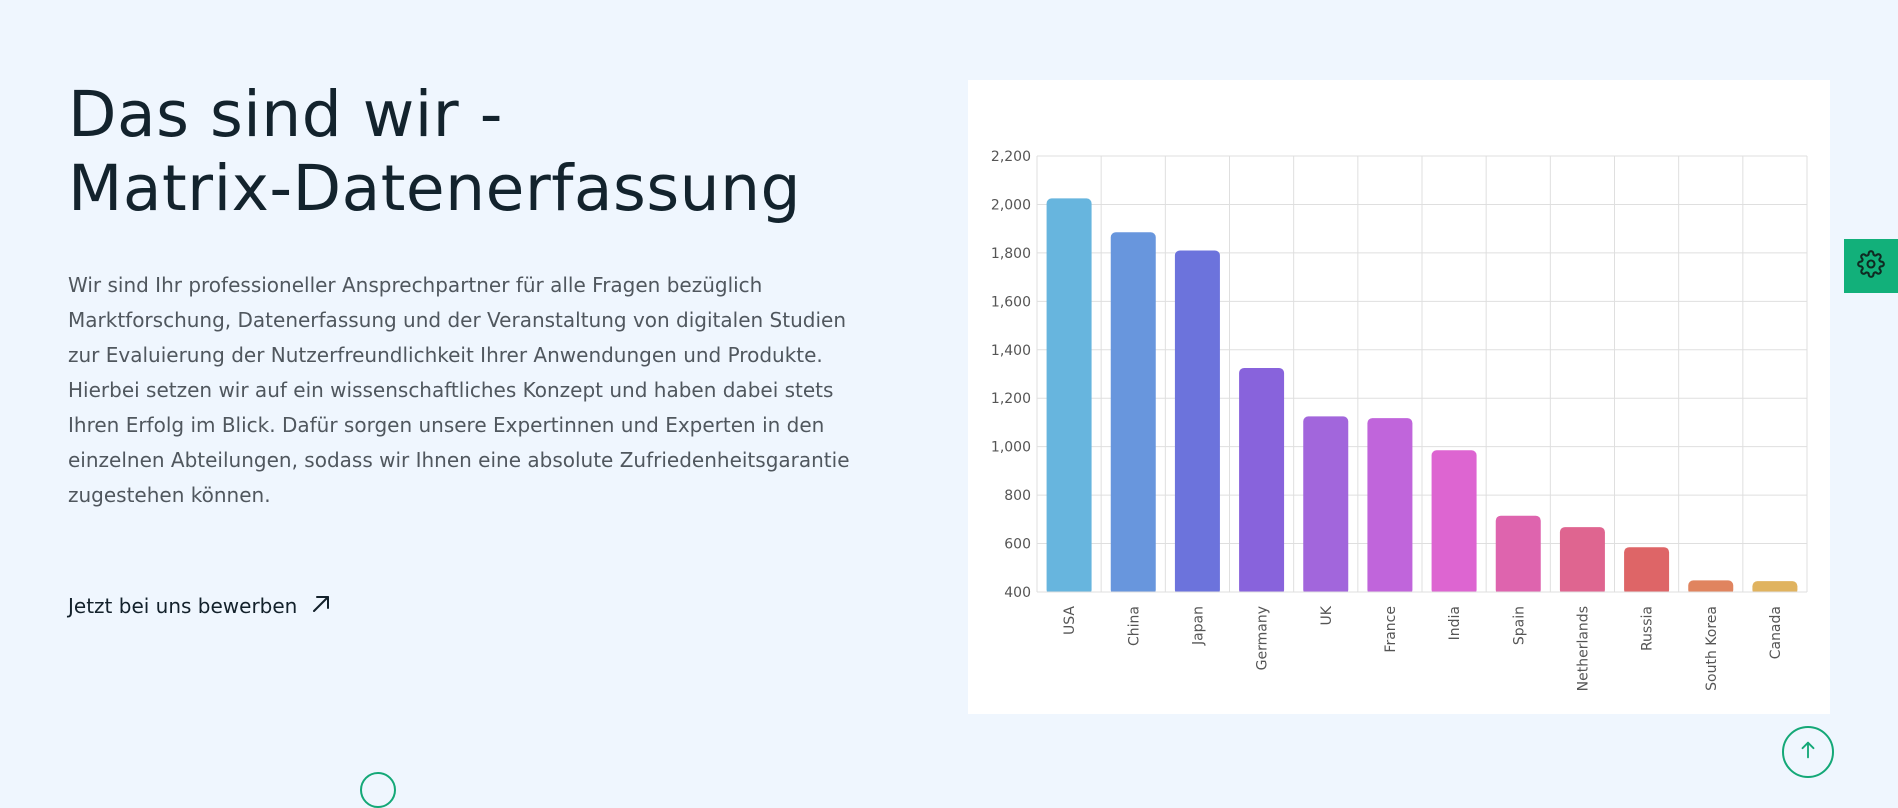 This screenshot has width=1898, height=808. I want to click on chart-y-tick-label: 400, so click(1017, 593).